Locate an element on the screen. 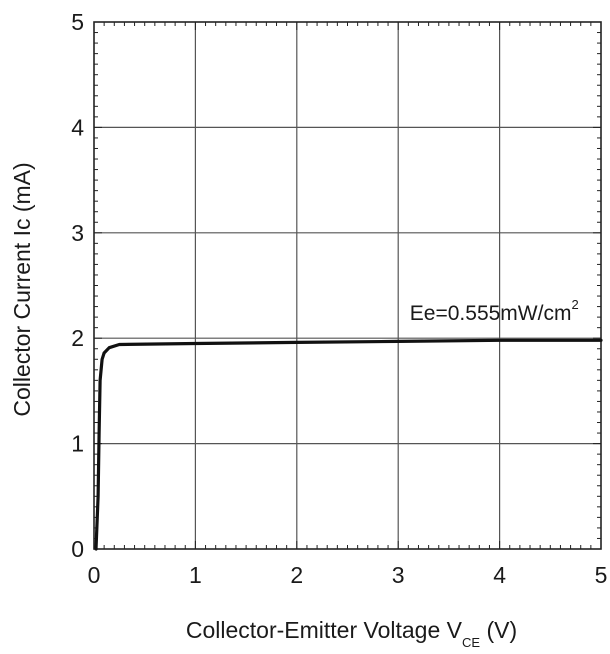  y-tick-label: 2 is located at coordinates (77, 338).